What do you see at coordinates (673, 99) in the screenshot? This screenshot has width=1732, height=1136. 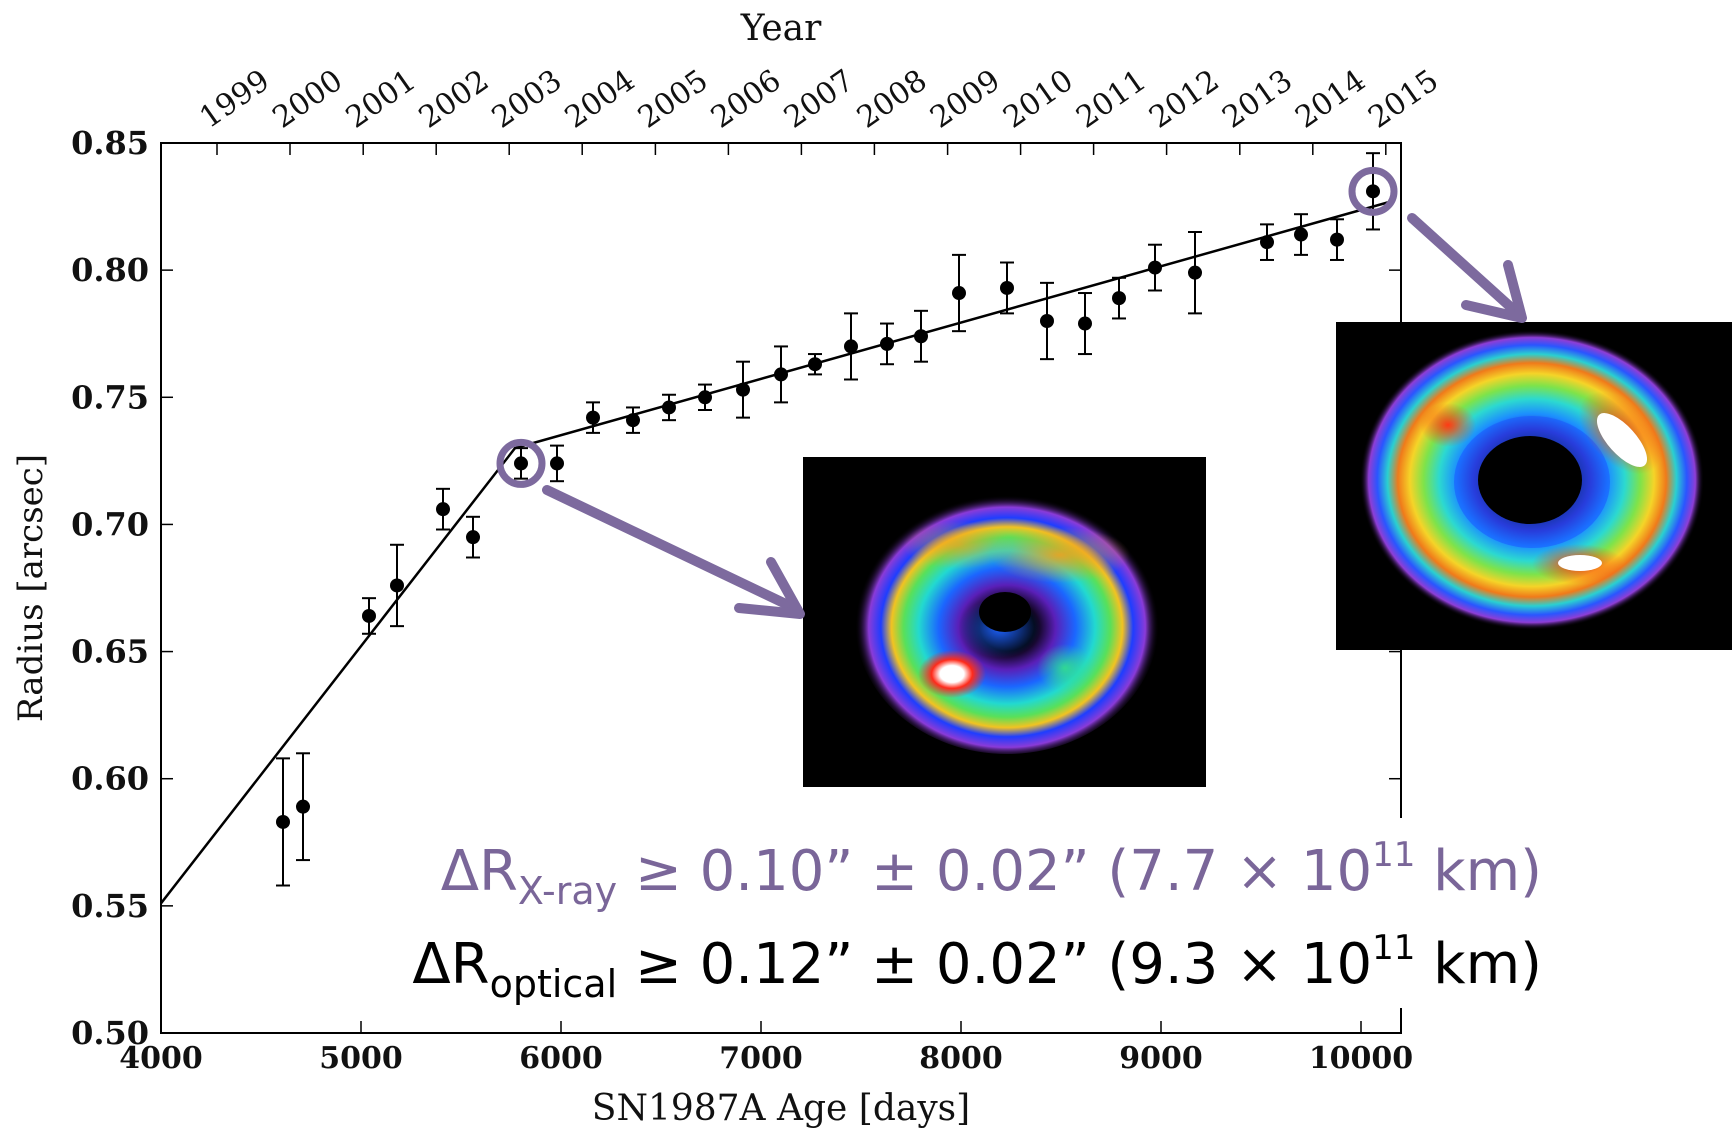 I see `year-tick-label: 2005` at bounding box center [673, 99].